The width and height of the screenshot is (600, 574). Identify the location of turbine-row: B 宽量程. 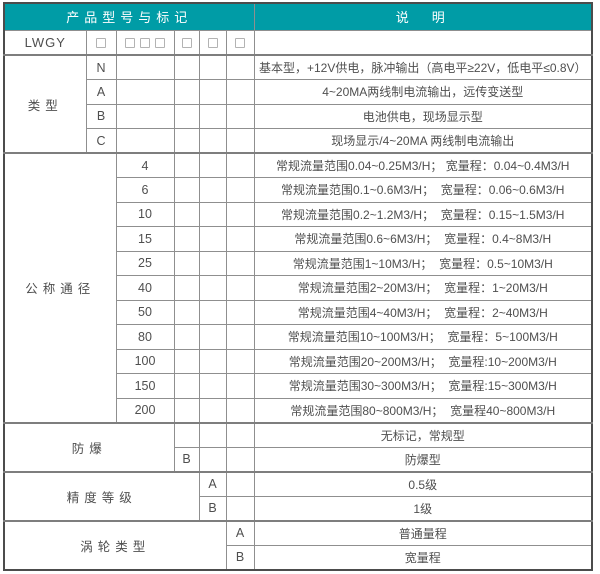
(298, 557).